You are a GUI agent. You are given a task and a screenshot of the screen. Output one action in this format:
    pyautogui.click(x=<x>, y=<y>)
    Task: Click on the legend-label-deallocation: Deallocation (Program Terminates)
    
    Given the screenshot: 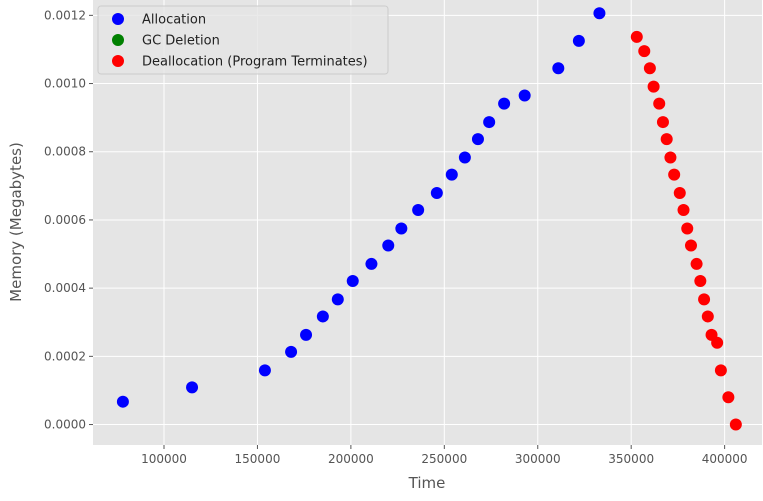 What is the action you would take?
    pyautogui.click(x=255, y=62)
    